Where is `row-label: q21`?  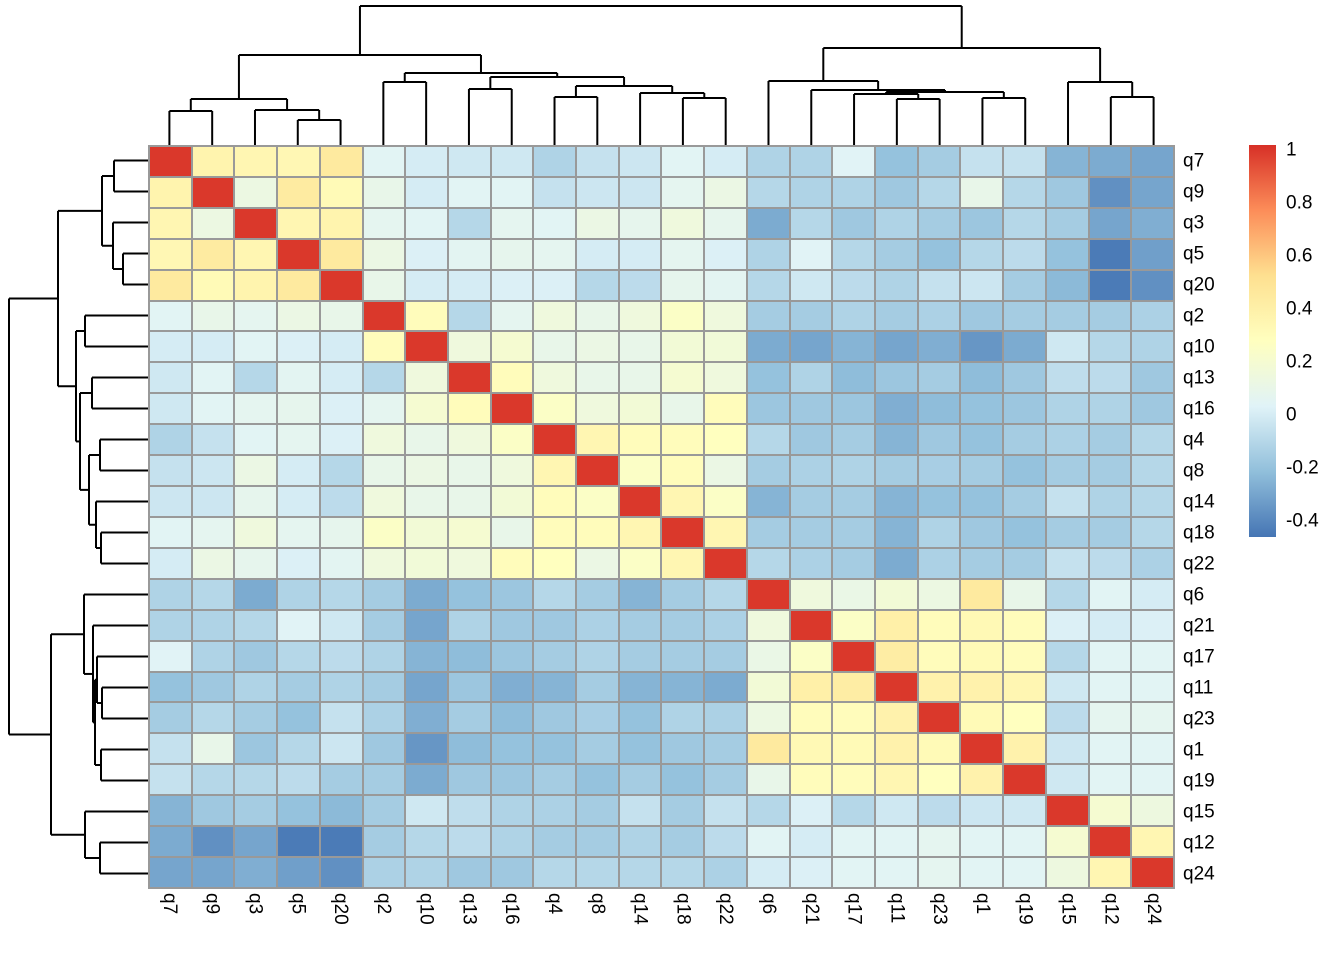
row-label: q21 is located at coordinates (1199, 625).